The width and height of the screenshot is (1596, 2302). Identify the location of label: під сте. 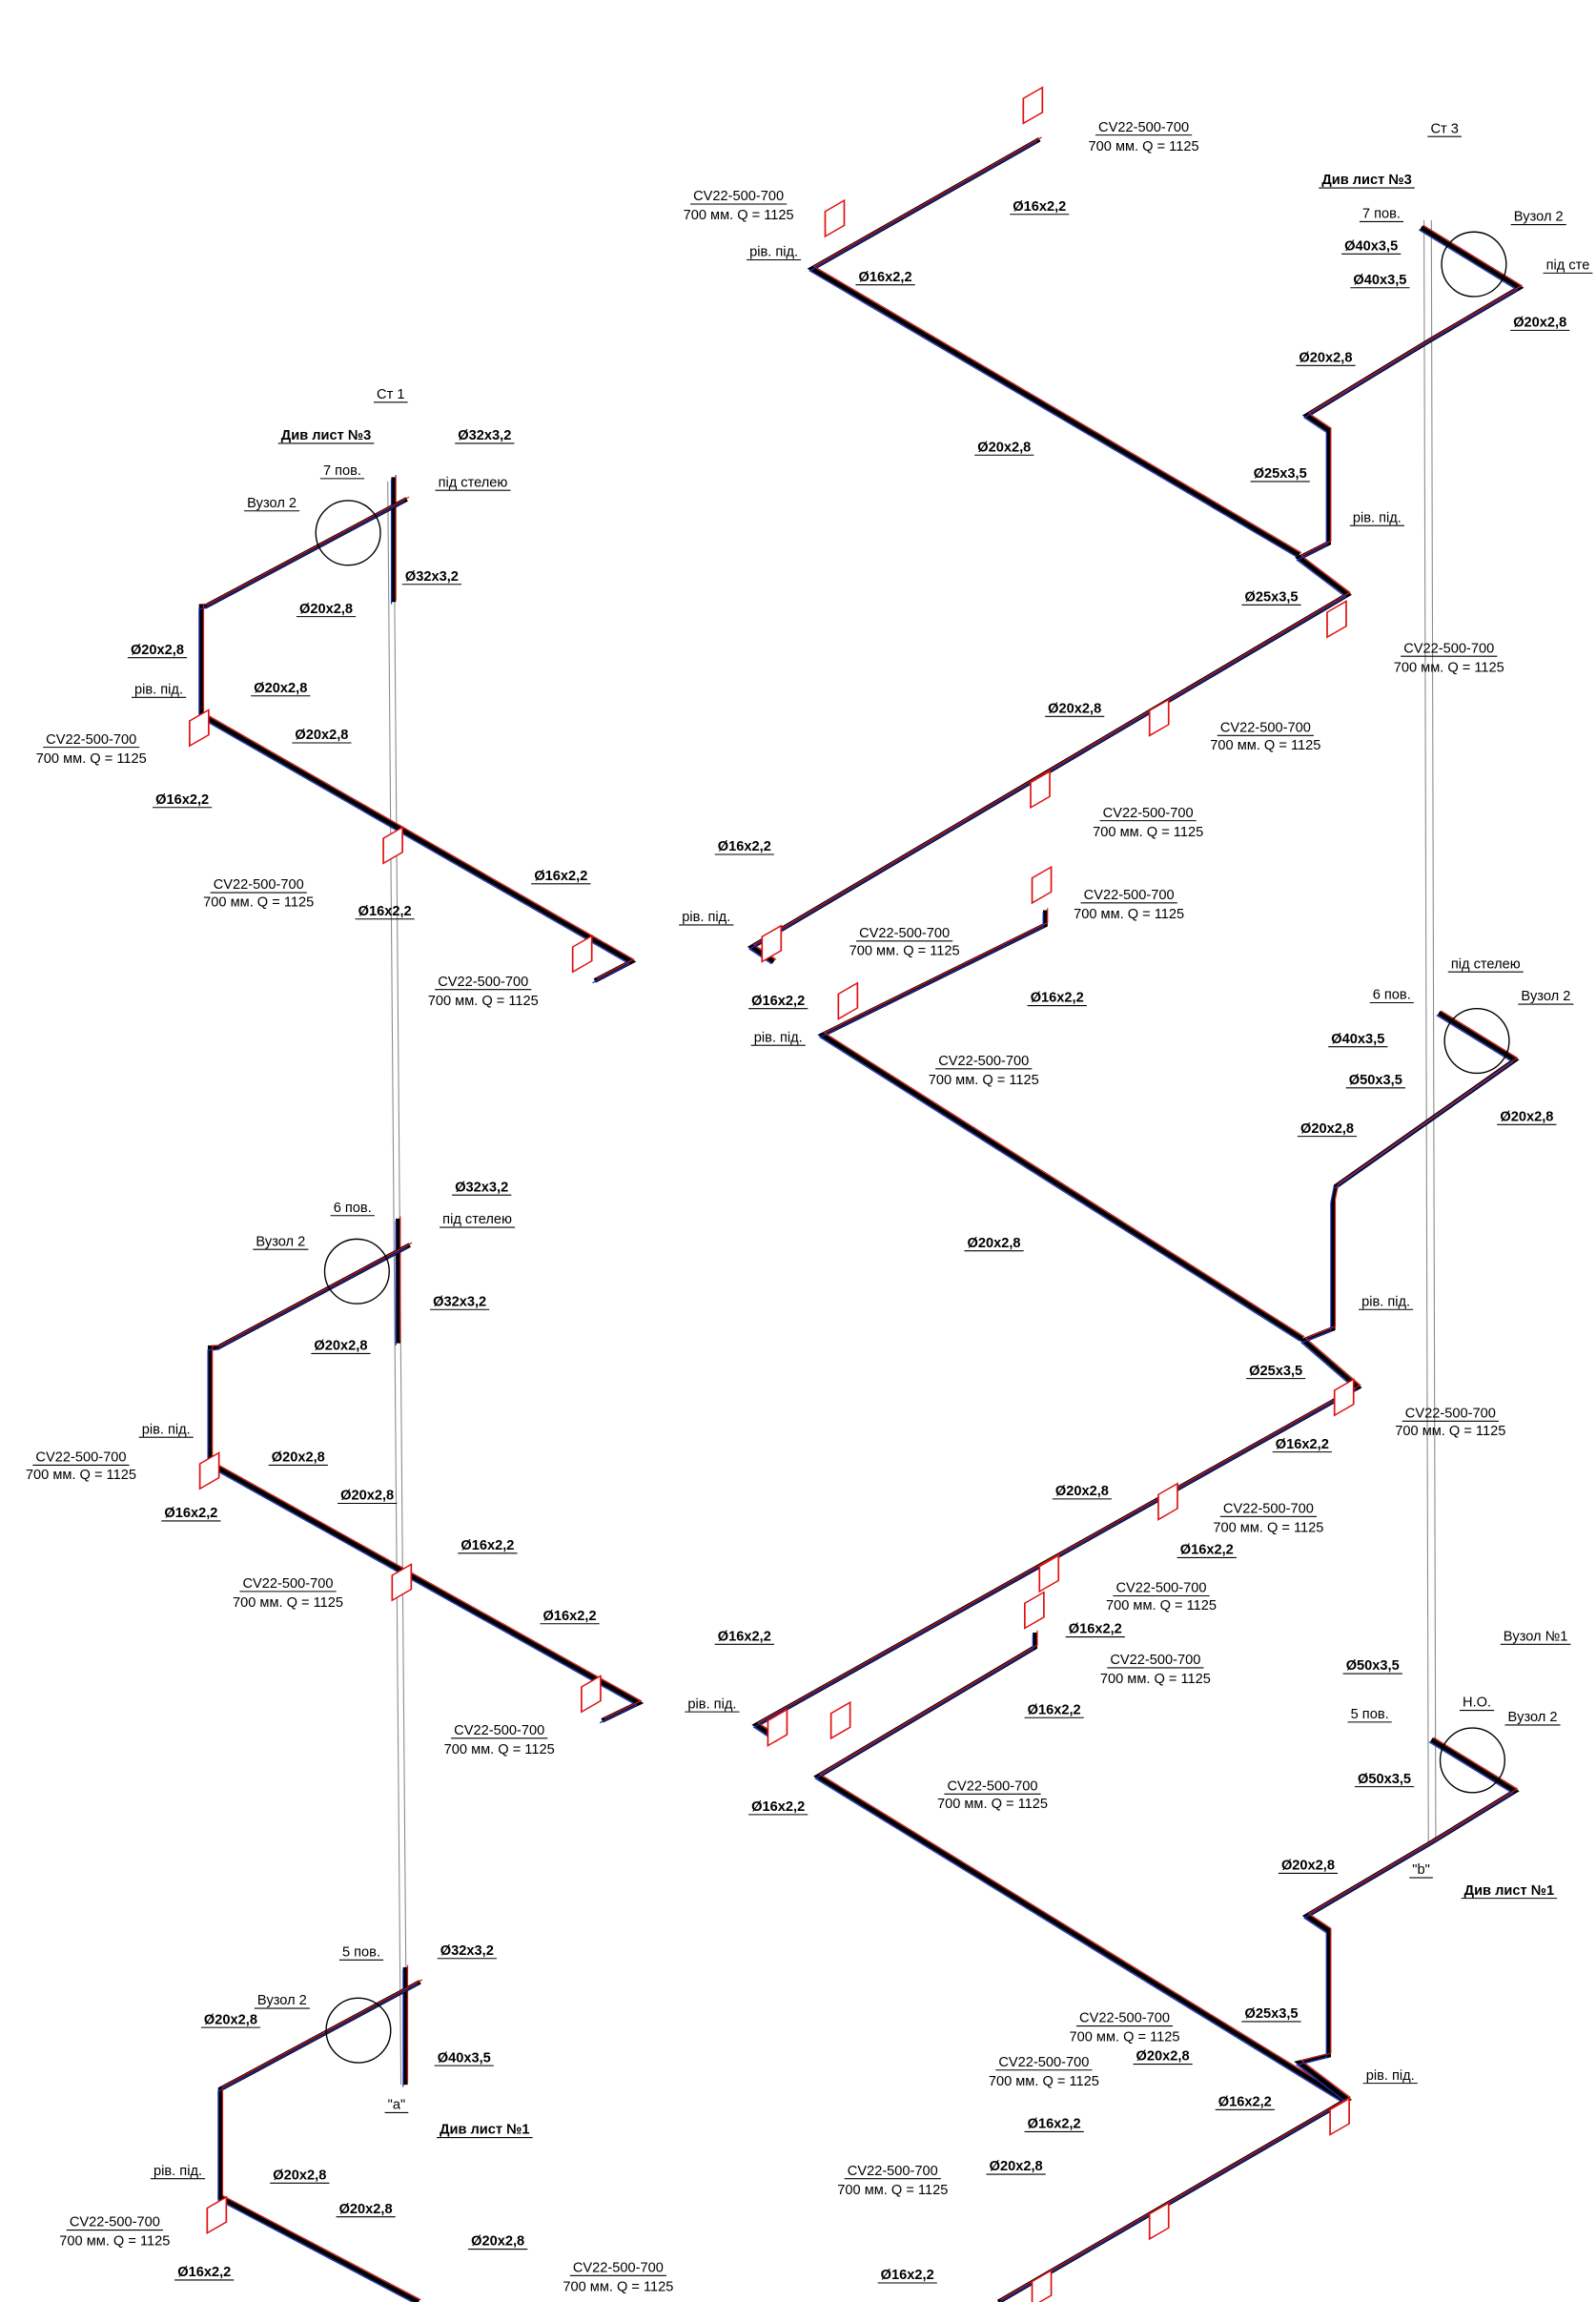
(1568, 266).